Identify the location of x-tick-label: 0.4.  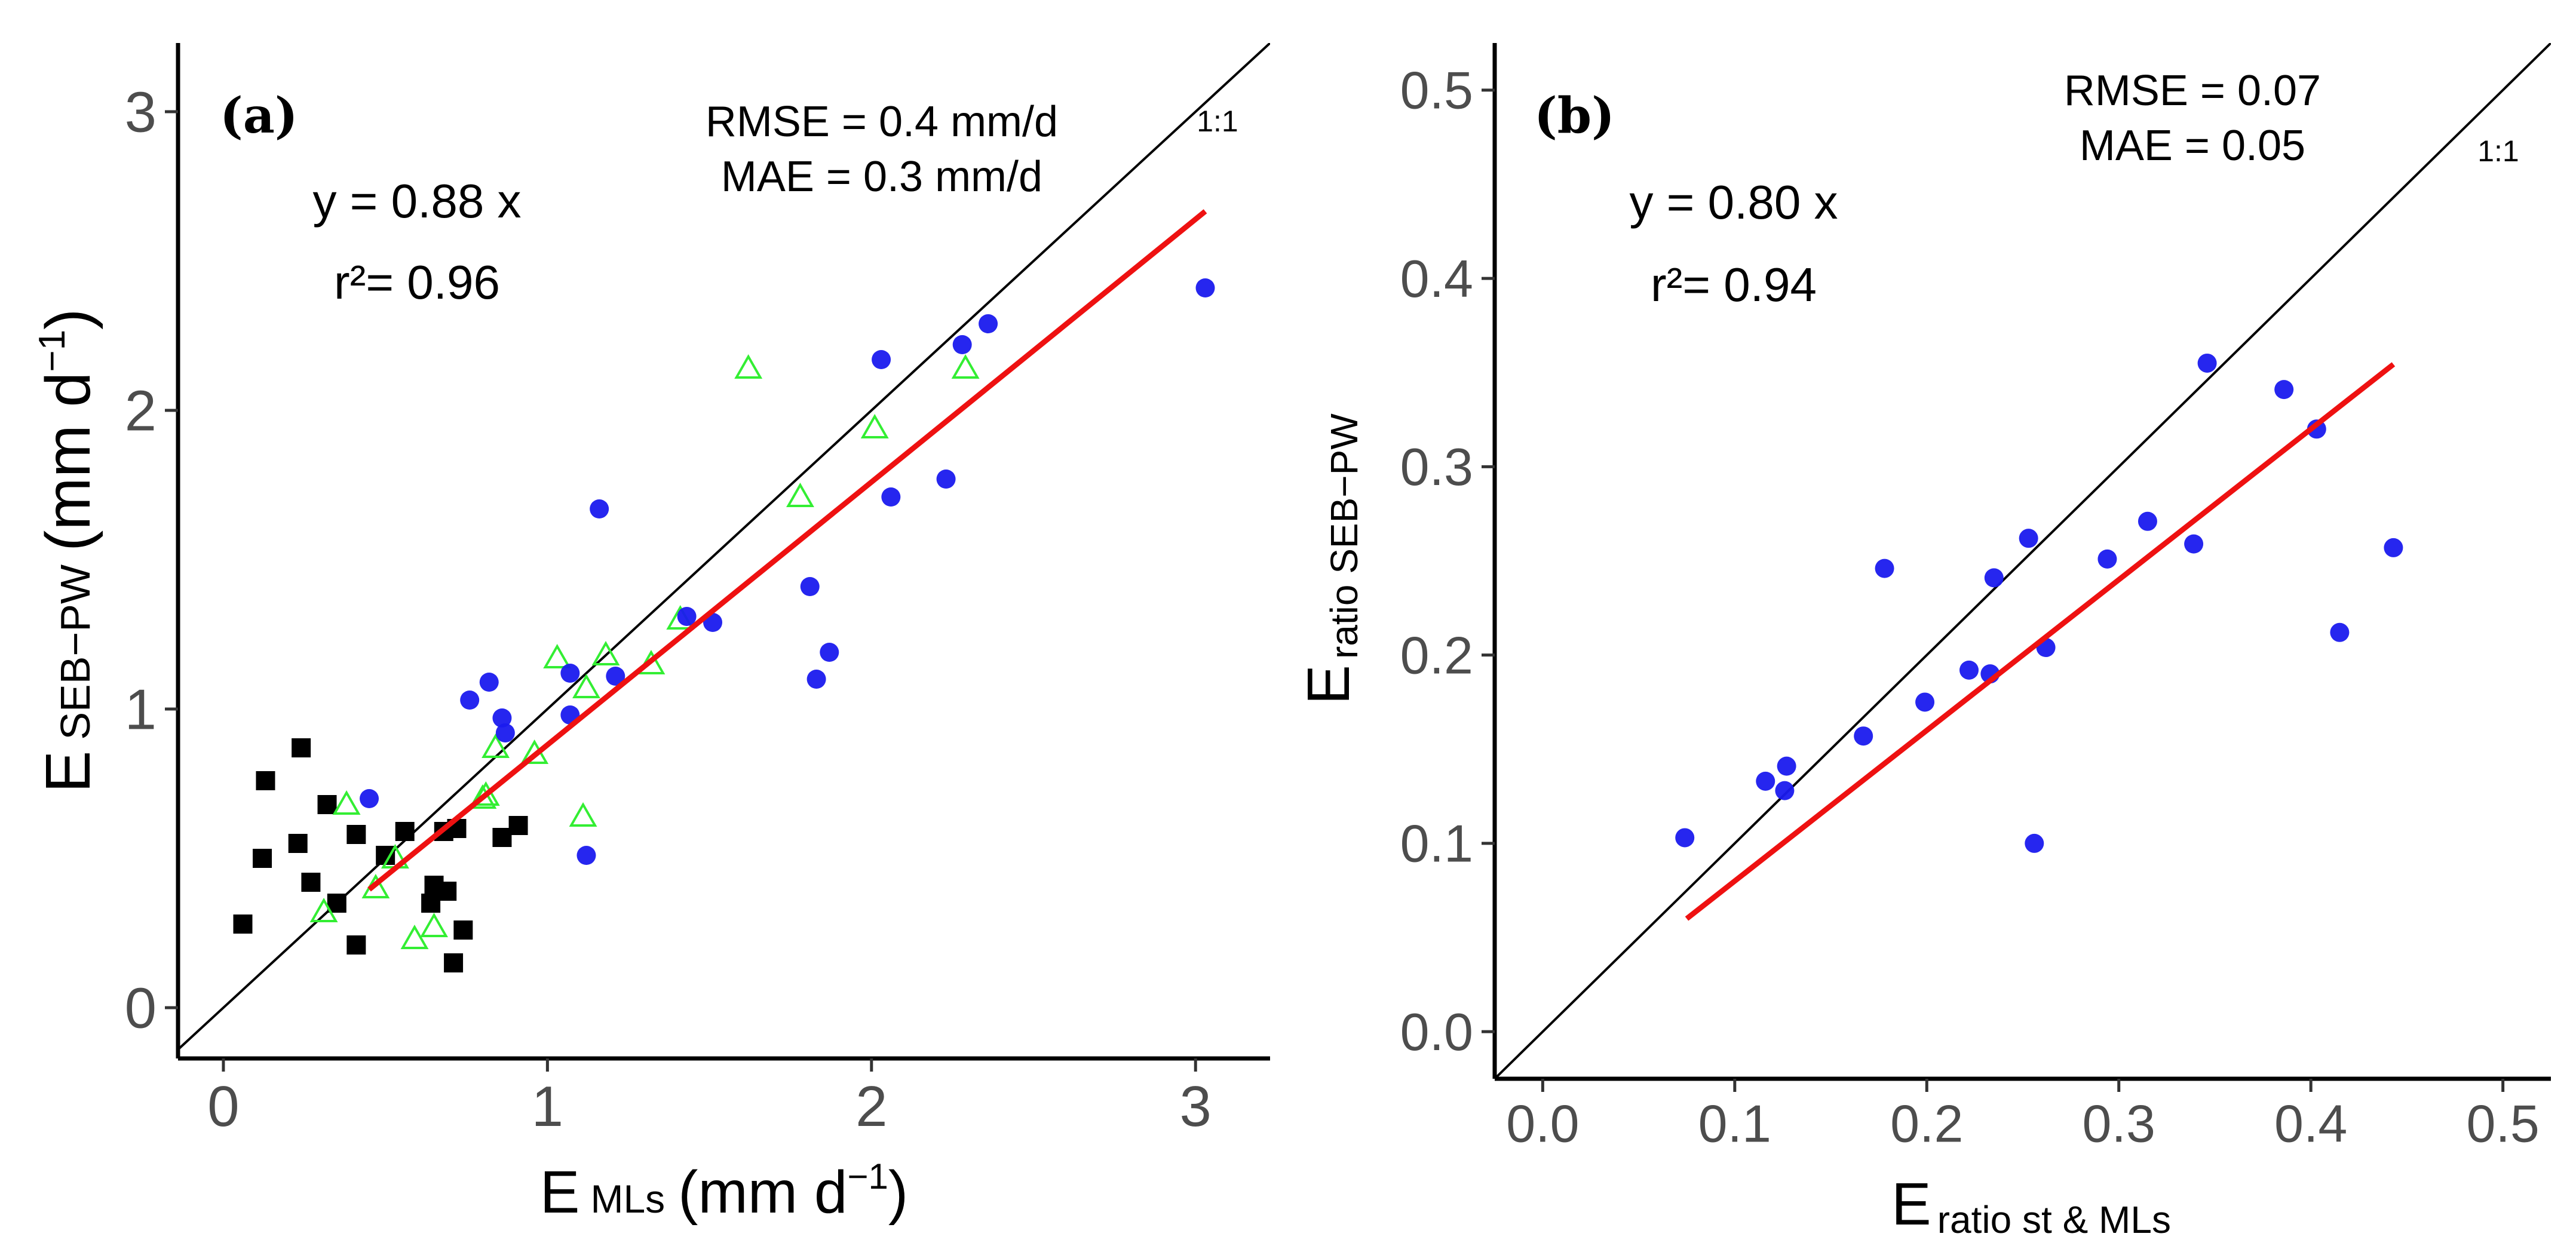
(2310, 1123).